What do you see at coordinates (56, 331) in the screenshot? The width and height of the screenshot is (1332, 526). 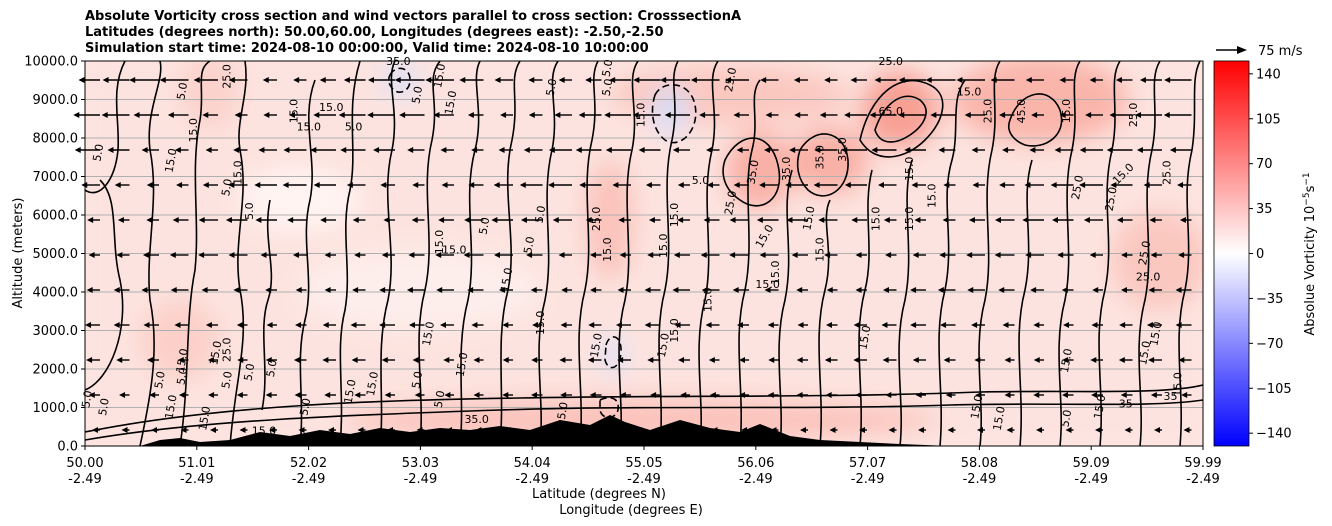 I see `y-tick-label: 3000.0` at bounding box center [56, 331].